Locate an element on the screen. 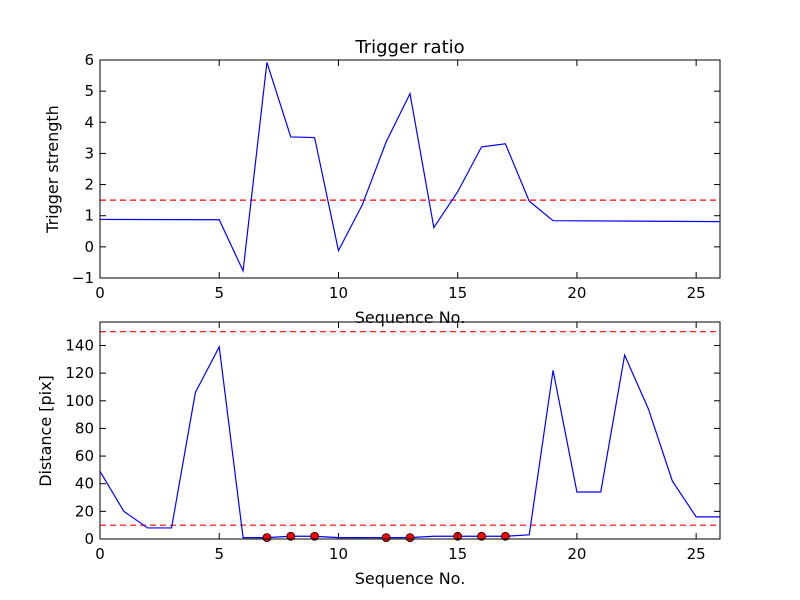 This screenshot has width=800, height=600. chart-1-x-axis-label: Sequence No. is located at coordinates (410, 317).